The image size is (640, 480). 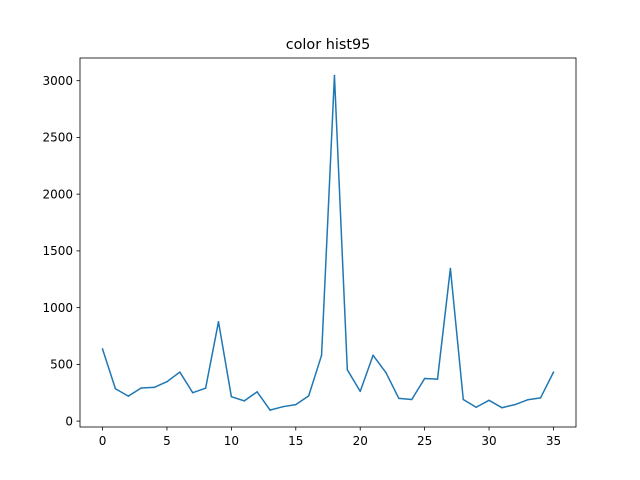 What do you see at coordinates (57, 81) in the screenshot?
I see `y-tick-label: 3000` at bounding box center [57, 81].